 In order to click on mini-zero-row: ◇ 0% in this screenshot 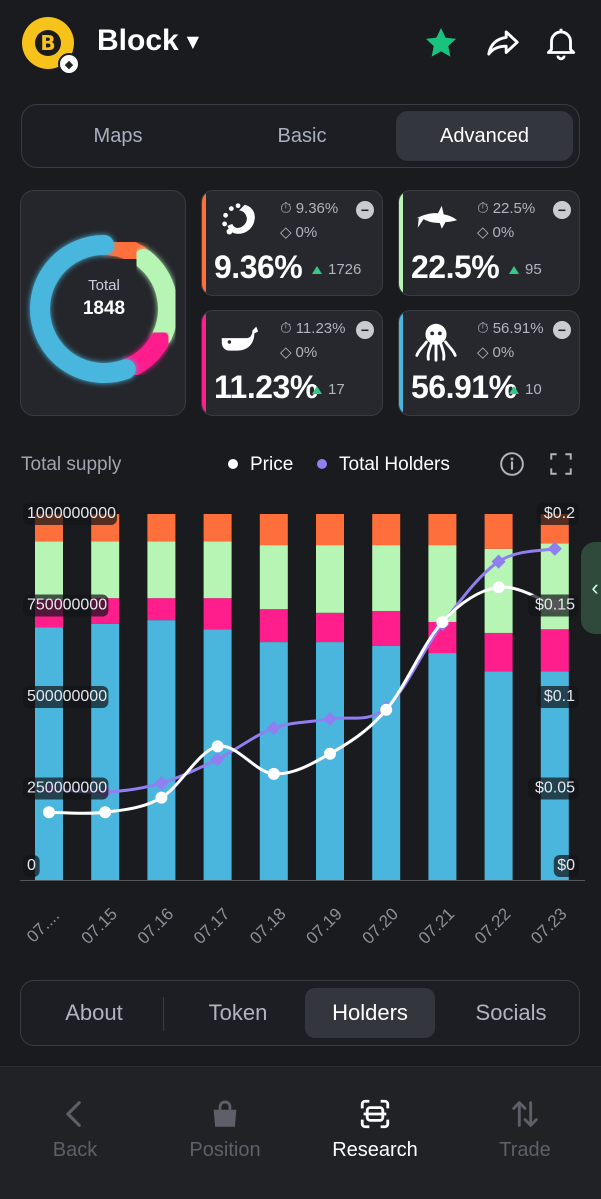, I will do `click(496, 232)`.